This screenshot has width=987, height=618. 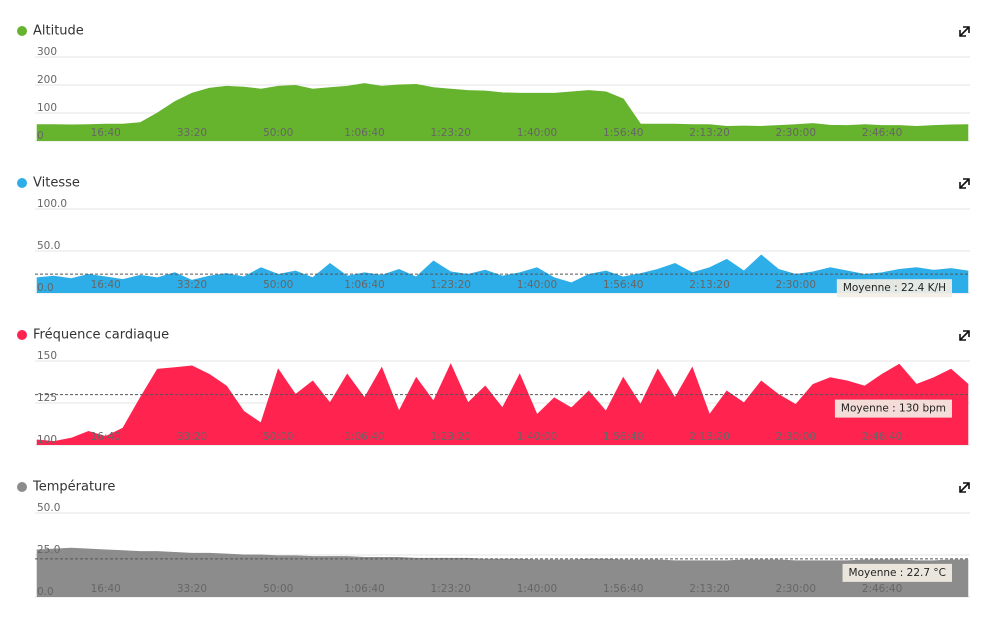 I want to click on y-tick-label: 200, so click(x=47, y=80).